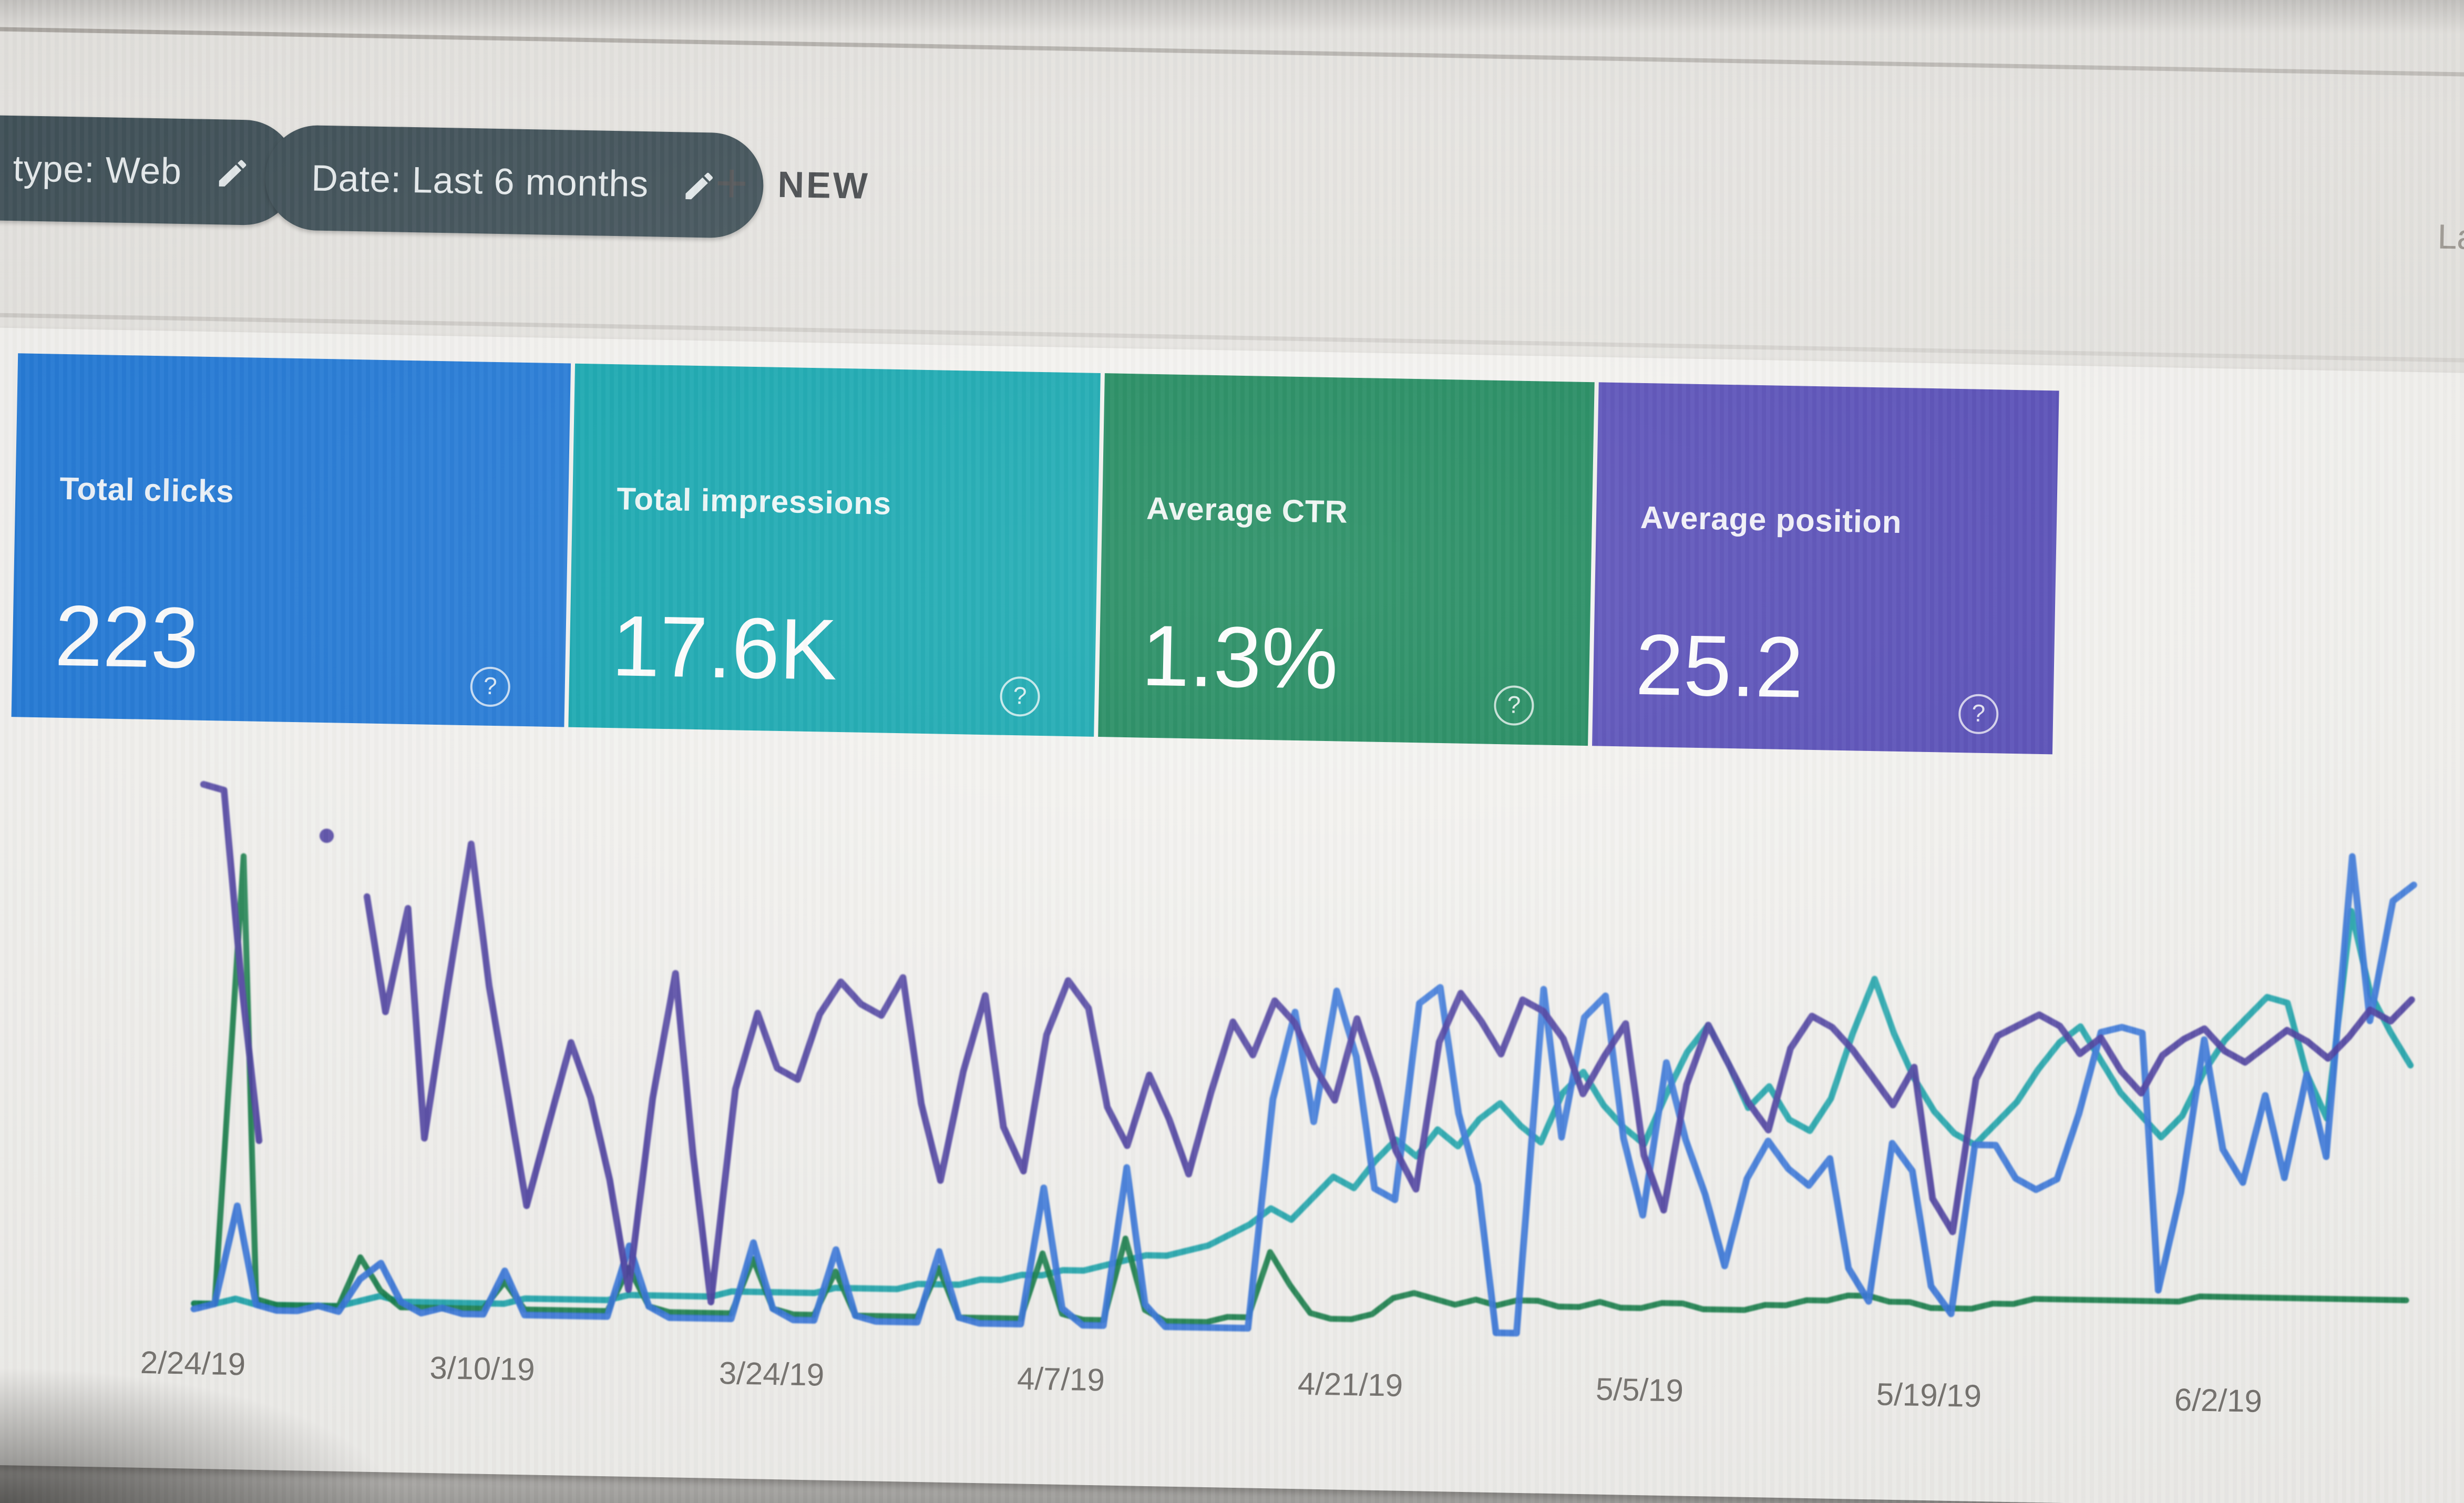 Image resolution: width=2464 pixels, height=1503 pixels. Describe the element at coordinates (127, 637) in the screenshot. I see `card-value: 223` at that location.